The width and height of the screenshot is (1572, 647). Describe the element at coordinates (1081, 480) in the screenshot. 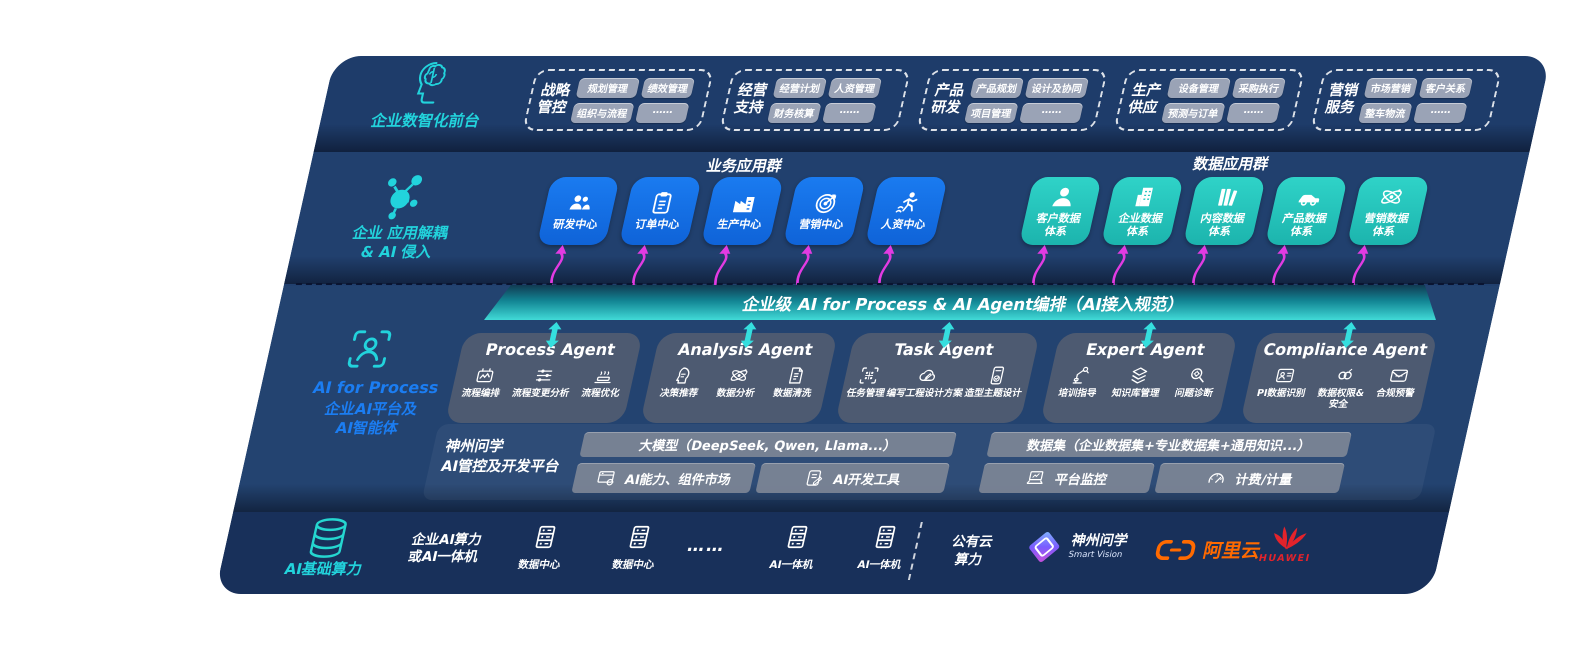

I see `monitor-label: 平台监控` at that location.